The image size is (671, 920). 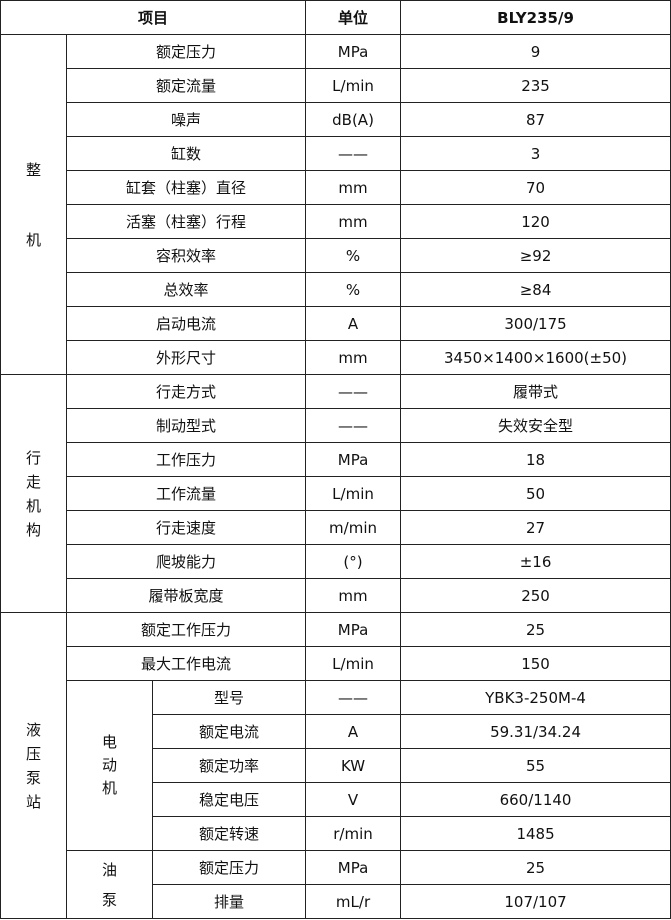 I want to click on param-name: 外形尺寸, so click(x=186, y=357).